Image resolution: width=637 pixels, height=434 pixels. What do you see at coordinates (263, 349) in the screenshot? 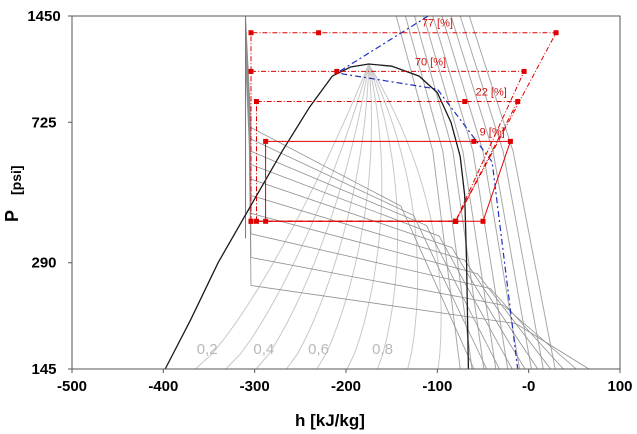
I see `quality-label: 0,4` at bounding box center [263, 349].